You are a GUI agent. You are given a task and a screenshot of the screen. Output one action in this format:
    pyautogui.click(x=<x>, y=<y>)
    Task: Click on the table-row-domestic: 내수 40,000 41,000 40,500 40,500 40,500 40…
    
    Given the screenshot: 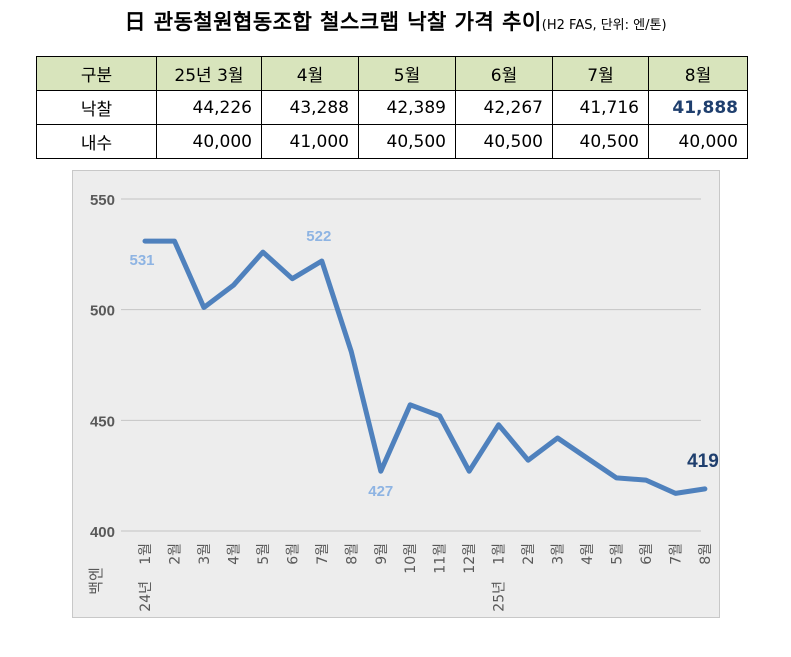 What is the action you would take?
    pyautogui.click(x=392, y=141)
    